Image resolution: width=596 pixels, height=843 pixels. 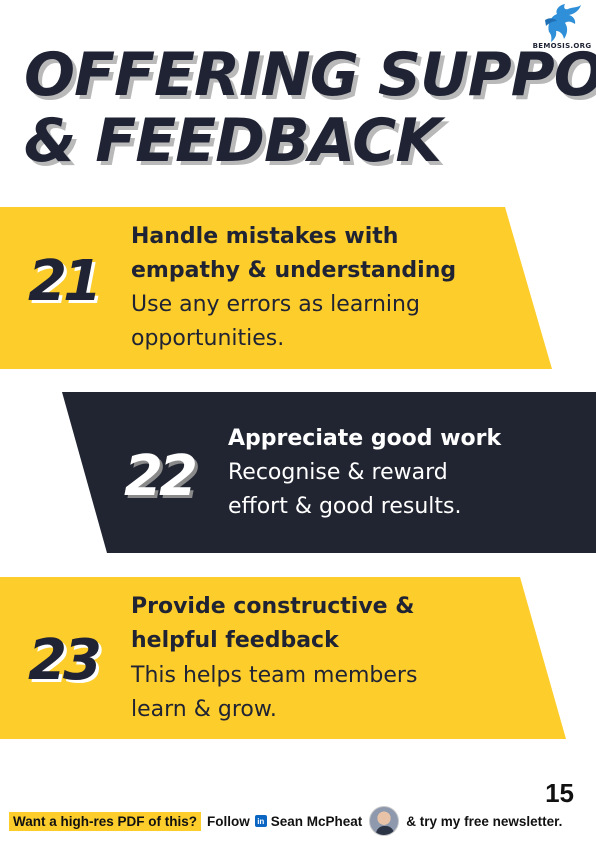 What do you see at coordinates (265, 236) in the screenshot?
I see `tip-title-line: Handle mistakes with` at bounding box center [265, 236].